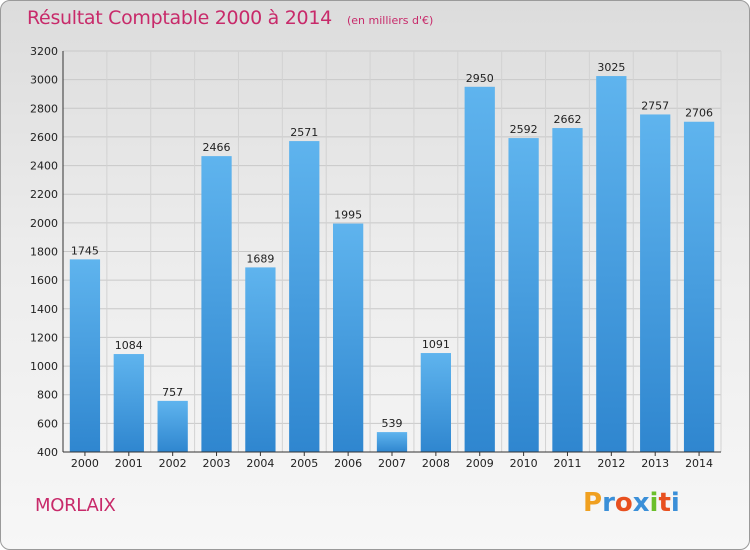 The width and height of the screenshot is (750, 550). What do you see at coordinates (567, 119) in the screenshot?
I see `data-label-2011: 2662` at bounding box center [567, 119].